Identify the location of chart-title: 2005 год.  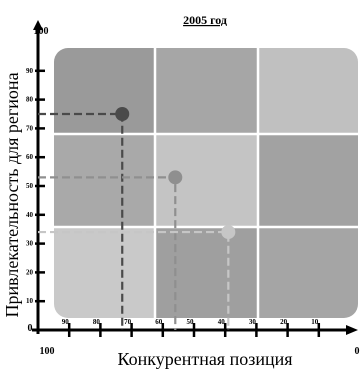
(205, 20).